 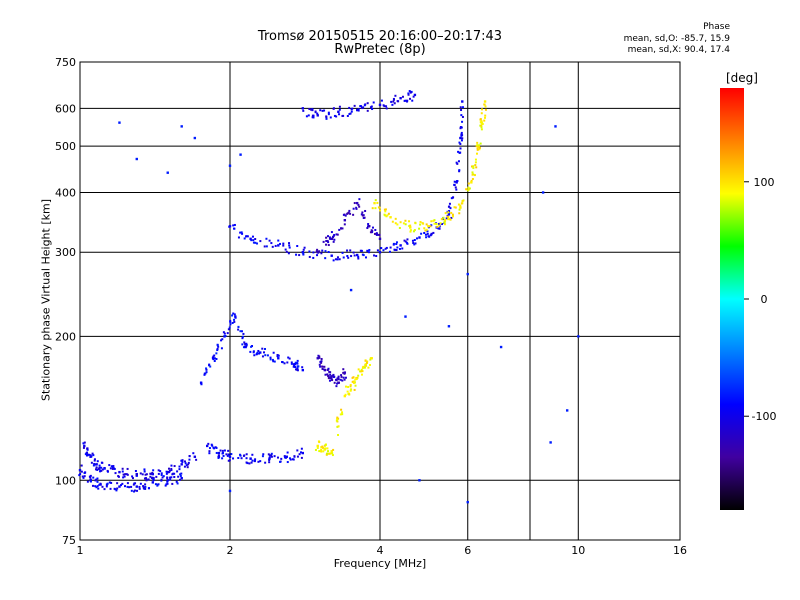 What do you see at coordinates (578, 550) in the screenshot?
I see `x-tick-label: 10` at bounding box center [578, 550].